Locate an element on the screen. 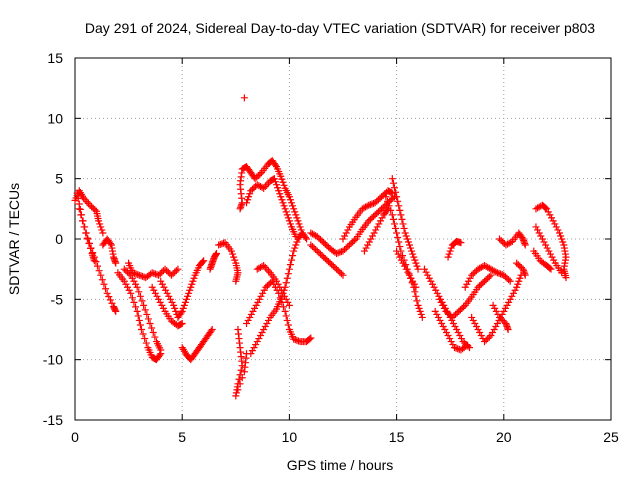  series-arc-aj is located at coordinates (549, 250).